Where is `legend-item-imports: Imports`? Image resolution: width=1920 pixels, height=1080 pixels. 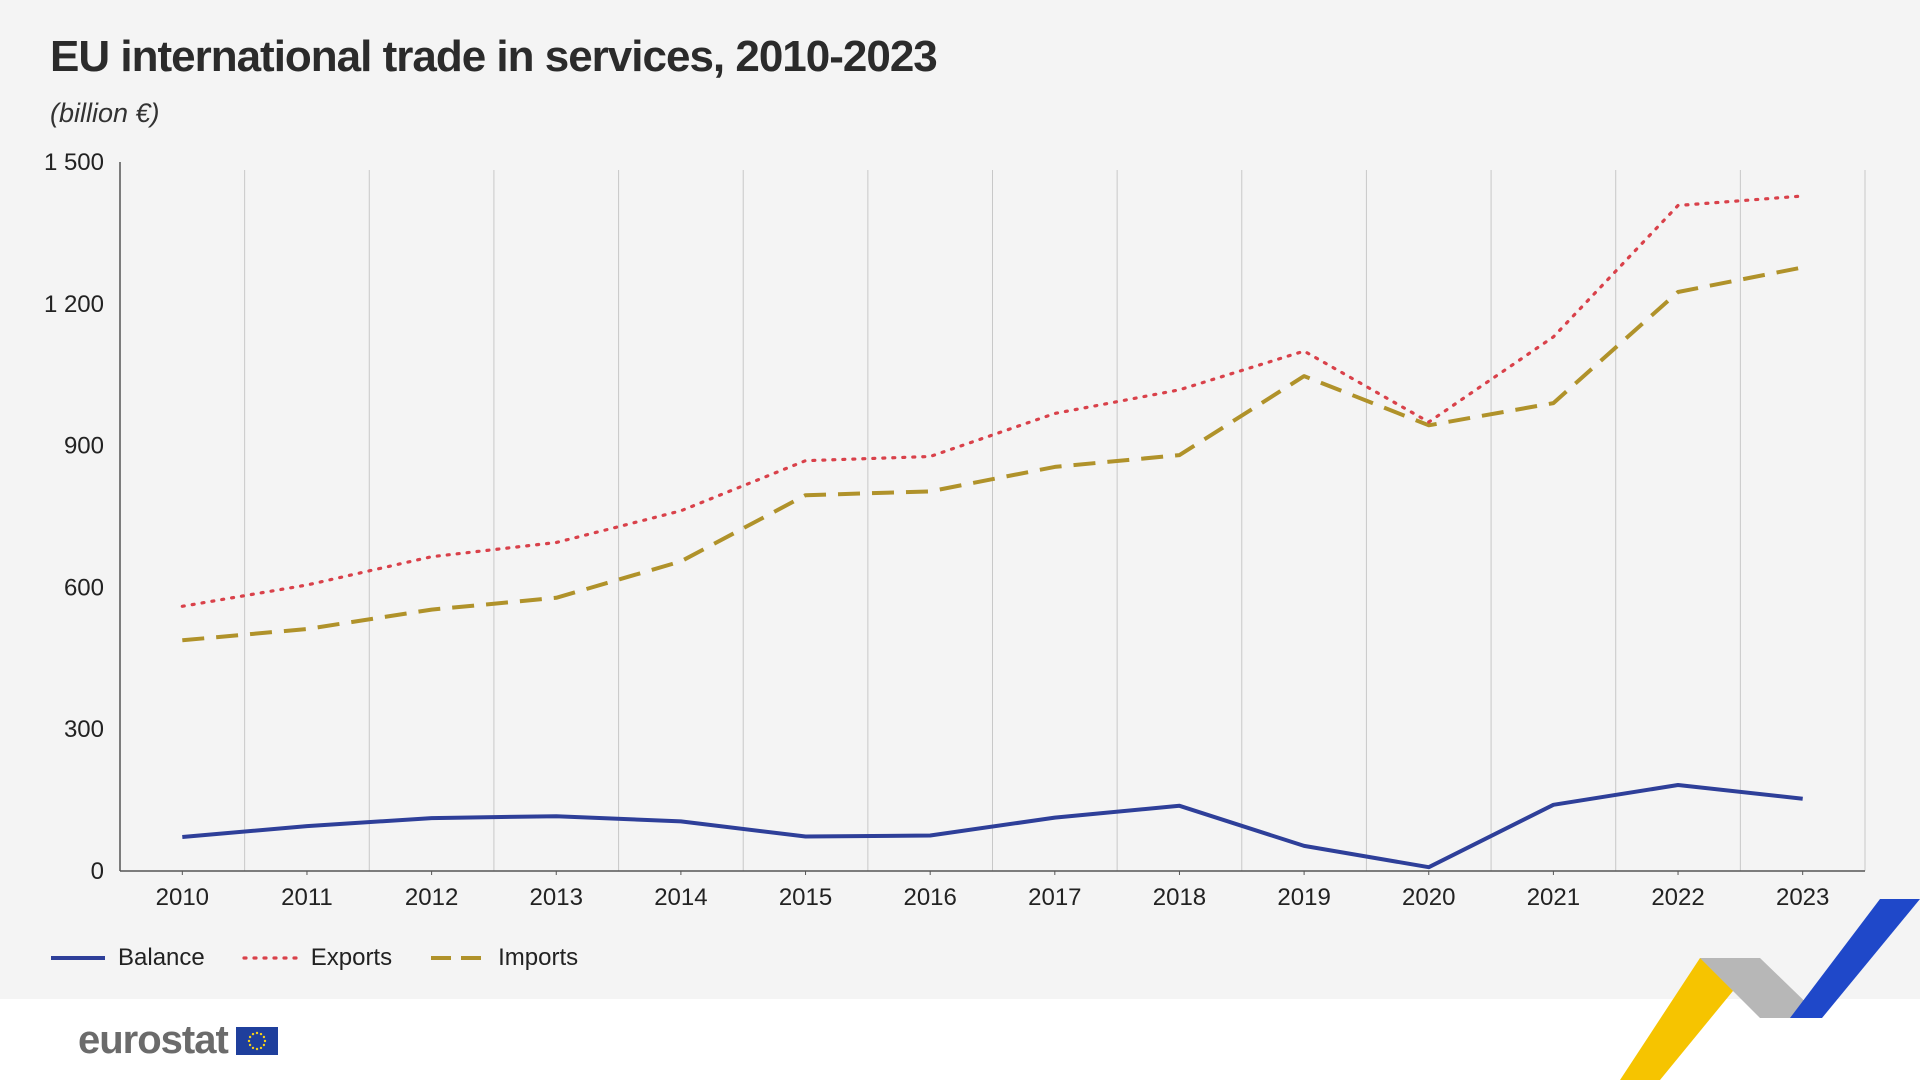
legend-item-imports: Imports is located at coordinates (503, 958).